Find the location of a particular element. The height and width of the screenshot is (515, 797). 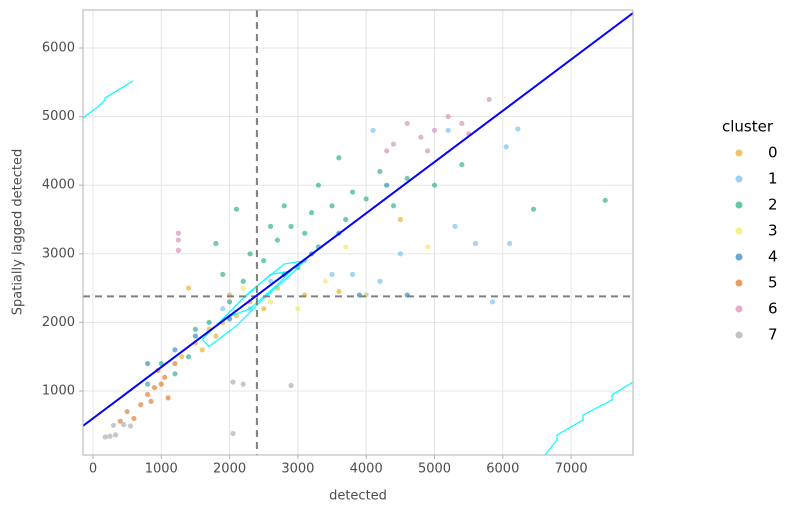

y-tick-label: 2000 is located at coordinates (58, 322).